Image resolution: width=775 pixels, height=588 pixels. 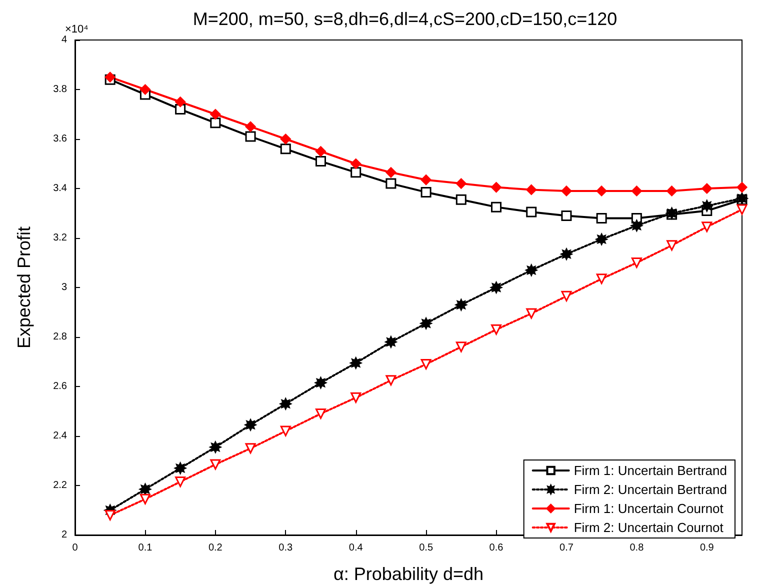 I want to click on x-tick-label: 0.9, so click(x=707, y=548).